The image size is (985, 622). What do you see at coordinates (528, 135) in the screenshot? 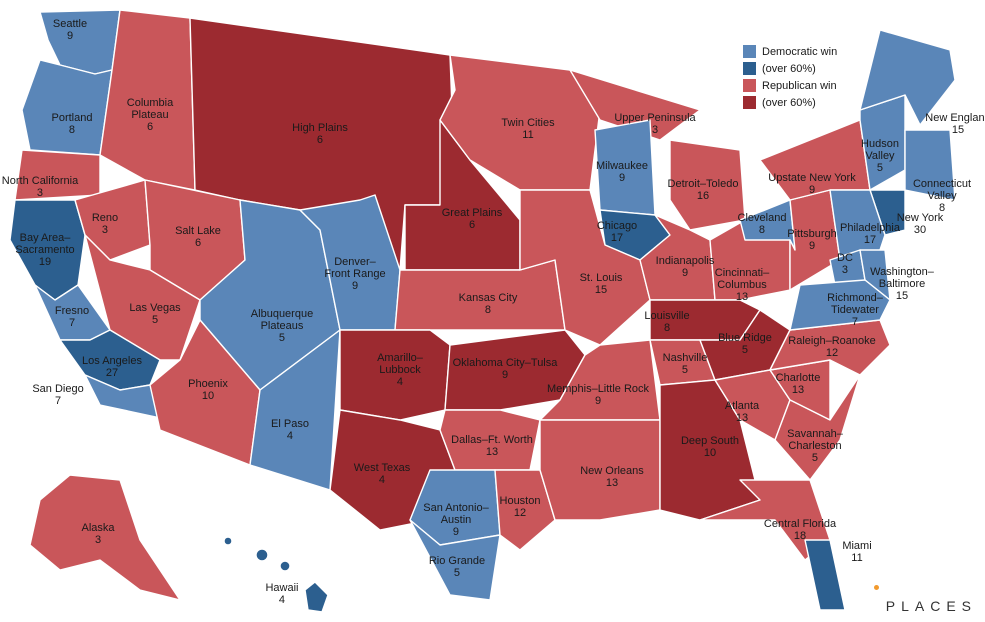
I see `region-votes: 11` at bounding box center [528, 135].